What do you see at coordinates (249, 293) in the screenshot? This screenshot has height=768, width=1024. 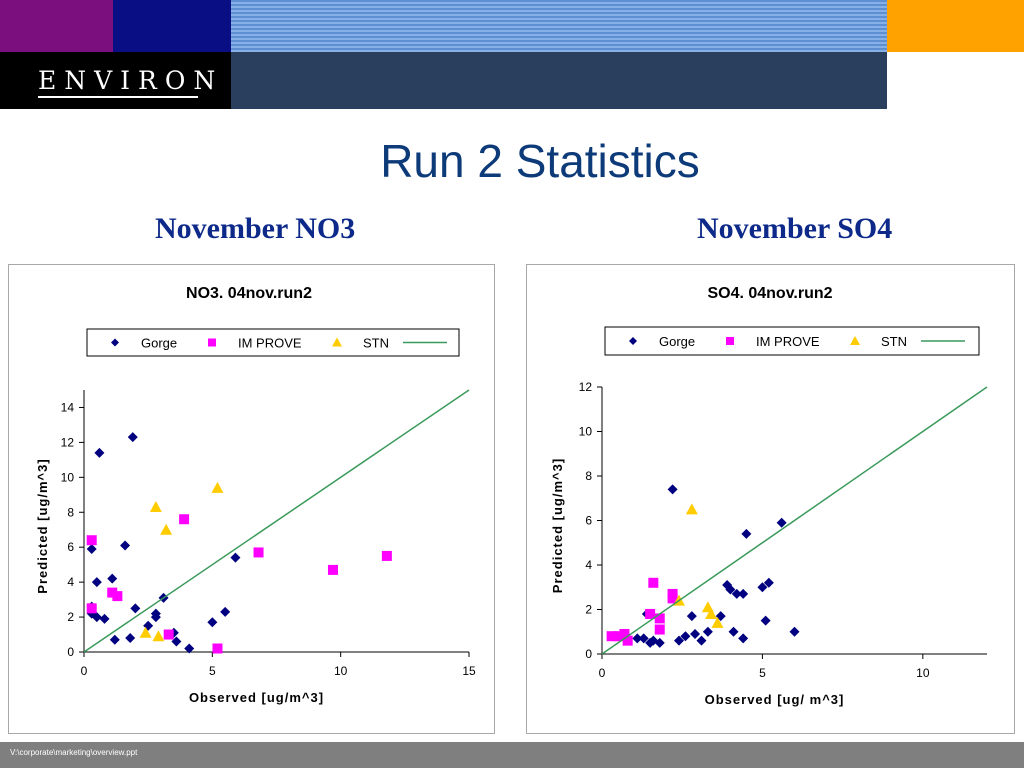 I see `chart-title: NO3. 04nov.run2` at bounding box center [249, 293].